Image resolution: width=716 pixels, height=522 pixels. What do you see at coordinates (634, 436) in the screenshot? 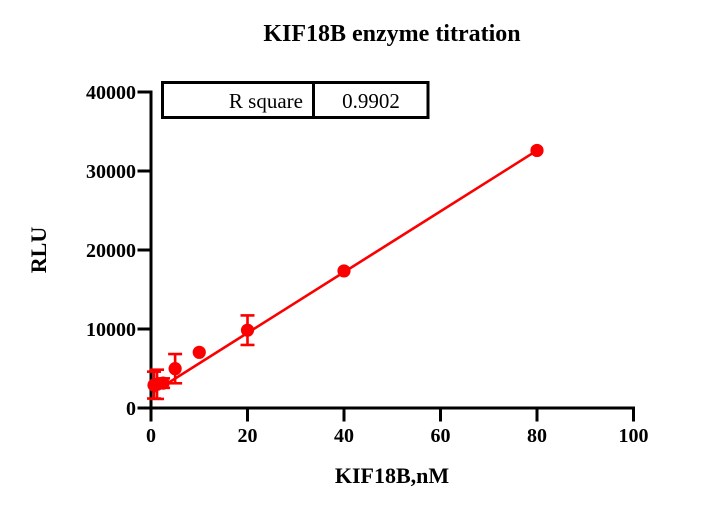
I see `x-tick-label: 100` at bounding box center [634, 436].